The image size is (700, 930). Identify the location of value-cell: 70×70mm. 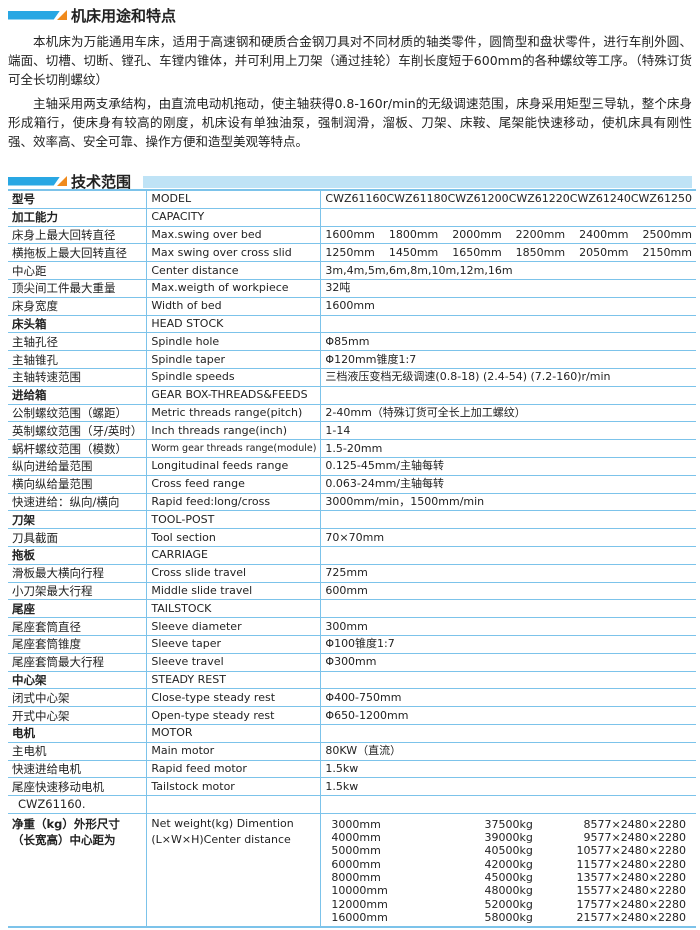
(508, 537).